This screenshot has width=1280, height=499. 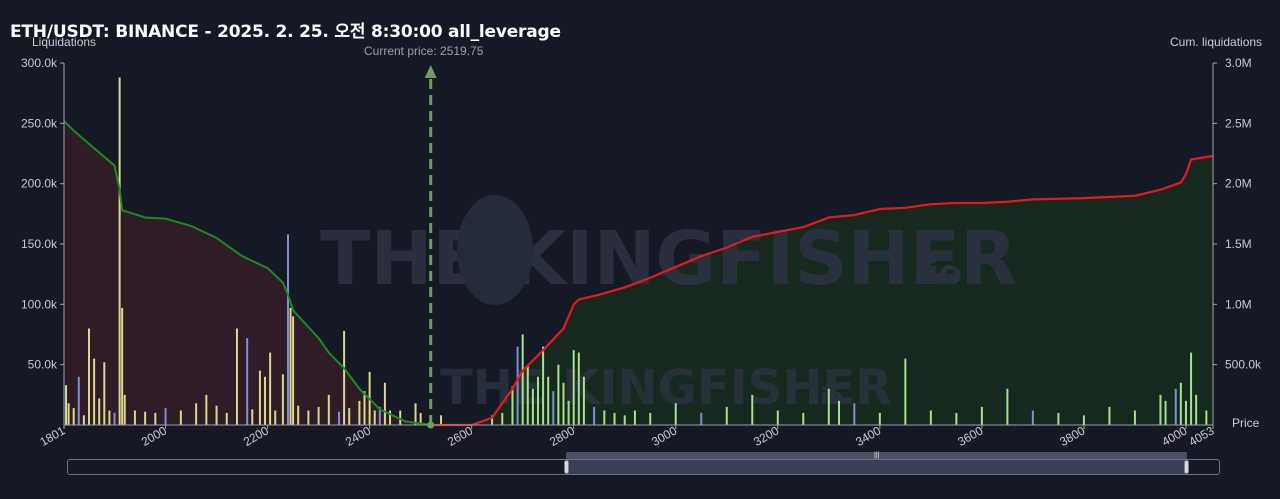 I want to click on range-slider-top-bar, so click(x=876, y=455).